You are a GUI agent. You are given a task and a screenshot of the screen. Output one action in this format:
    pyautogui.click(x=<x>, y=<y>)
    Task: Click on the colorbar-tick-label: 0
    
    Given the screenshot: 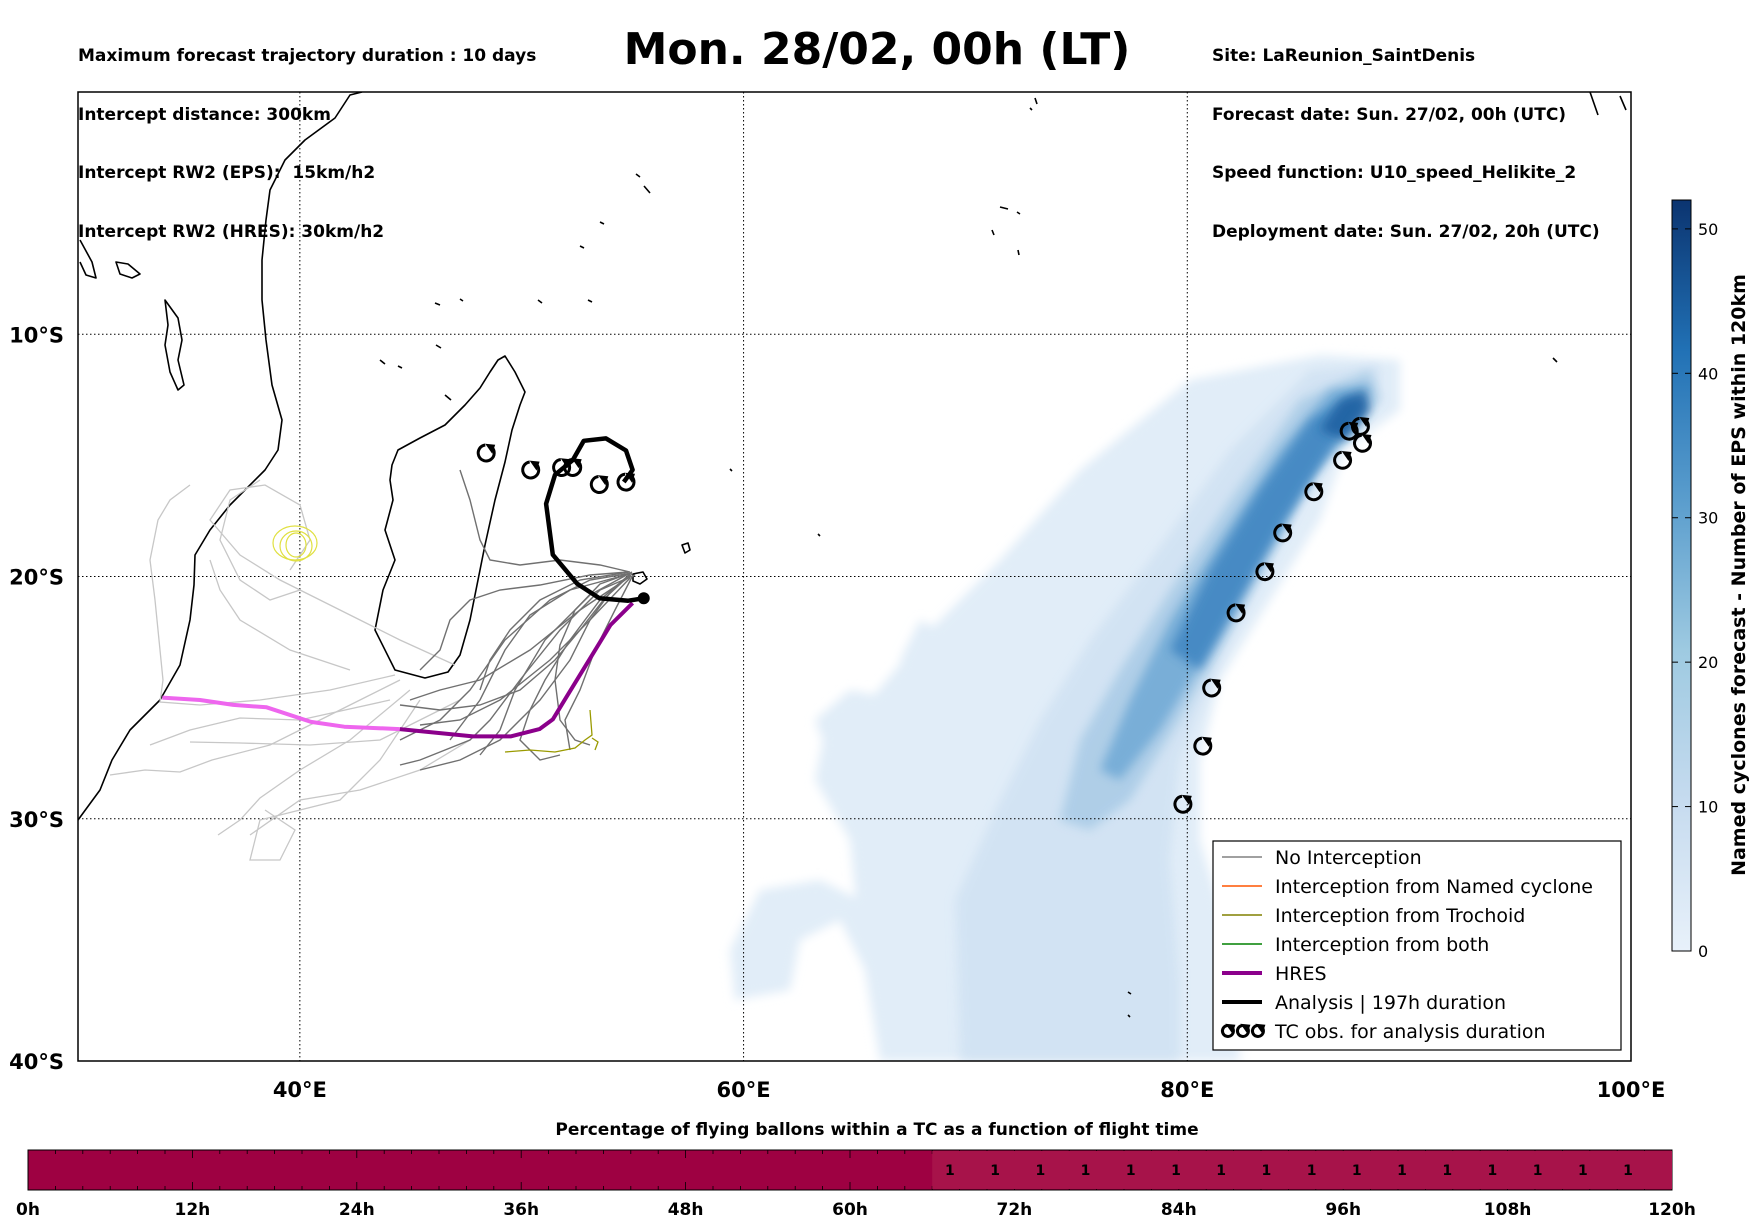 What is the action you would take?
    pyautogui.click(x=1703, y=951)
    